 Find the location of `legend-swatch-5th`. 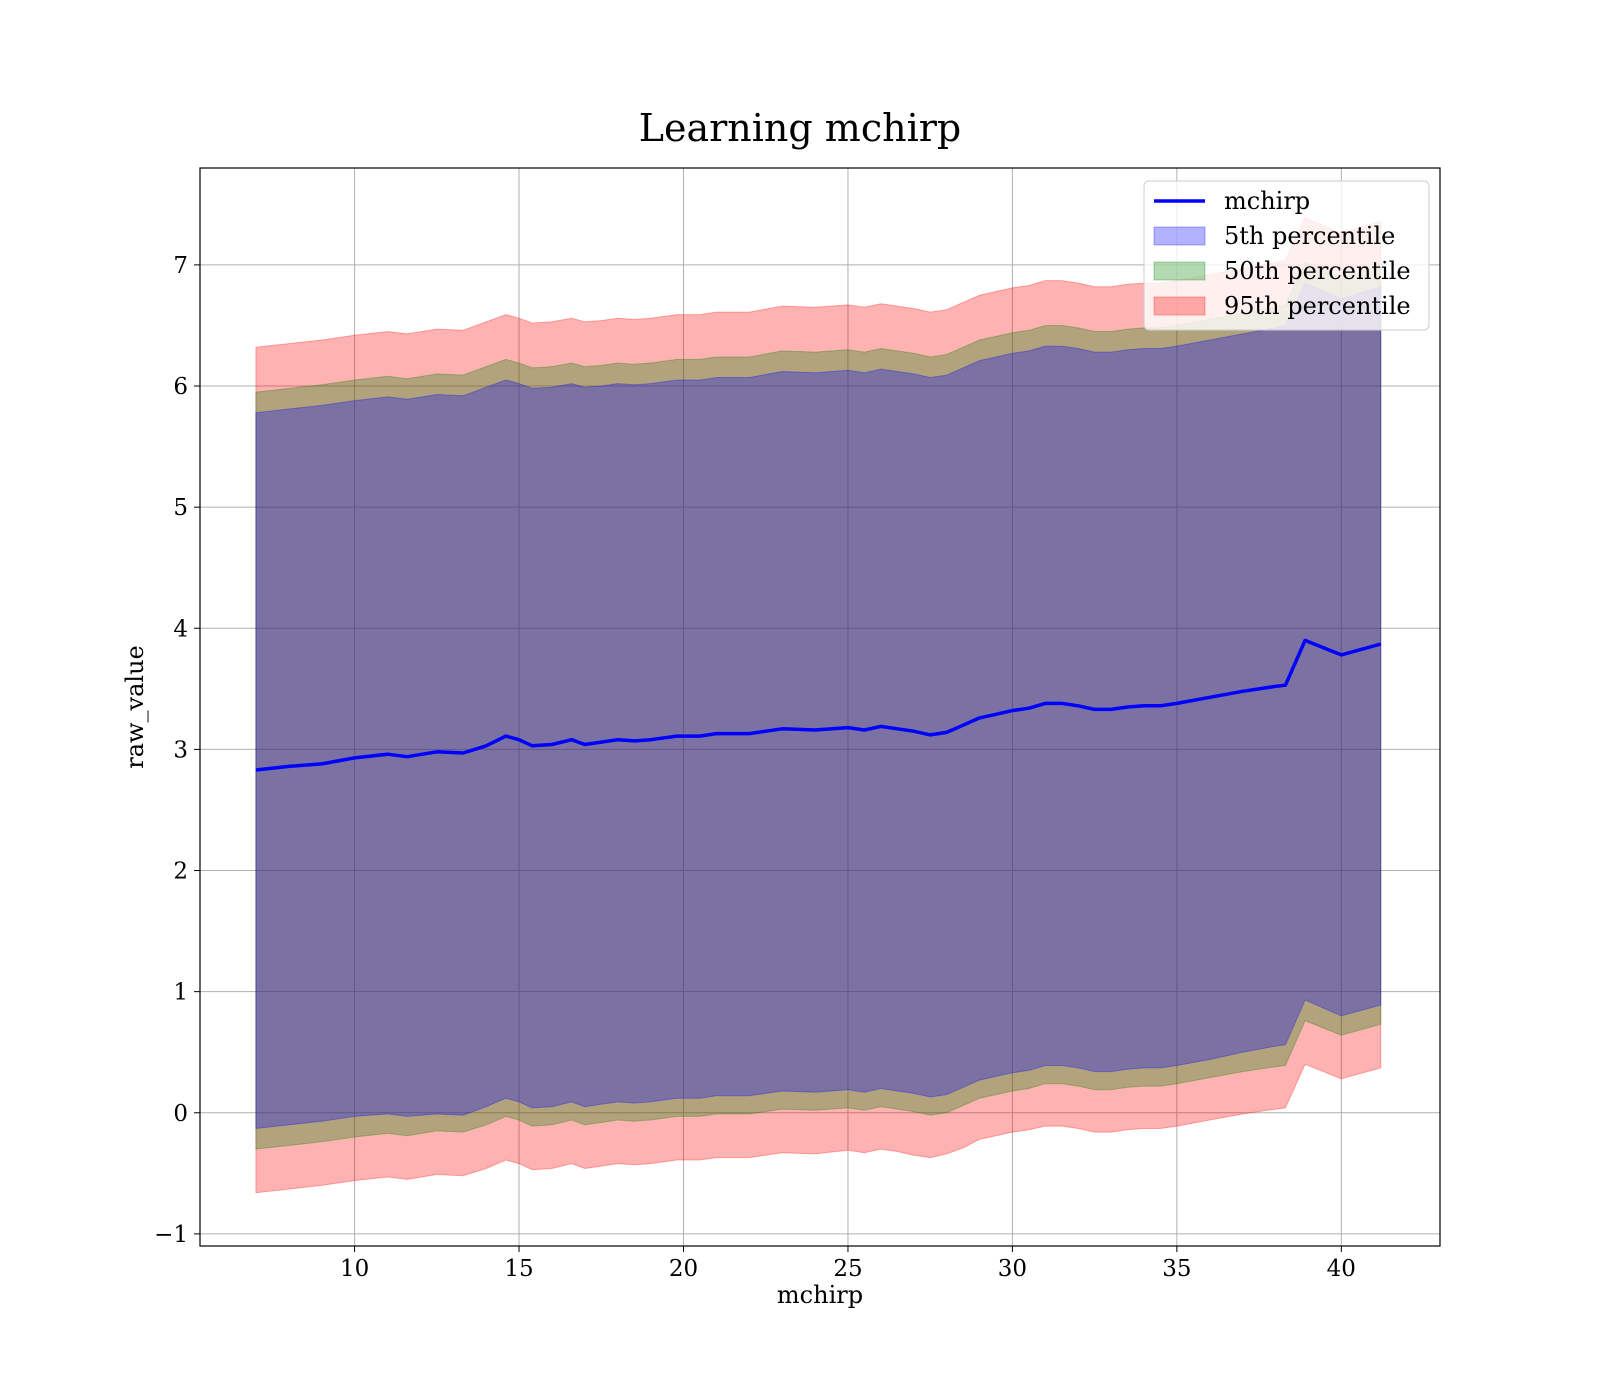

legend-swatch-5th is located at coordinates (1179, 236).